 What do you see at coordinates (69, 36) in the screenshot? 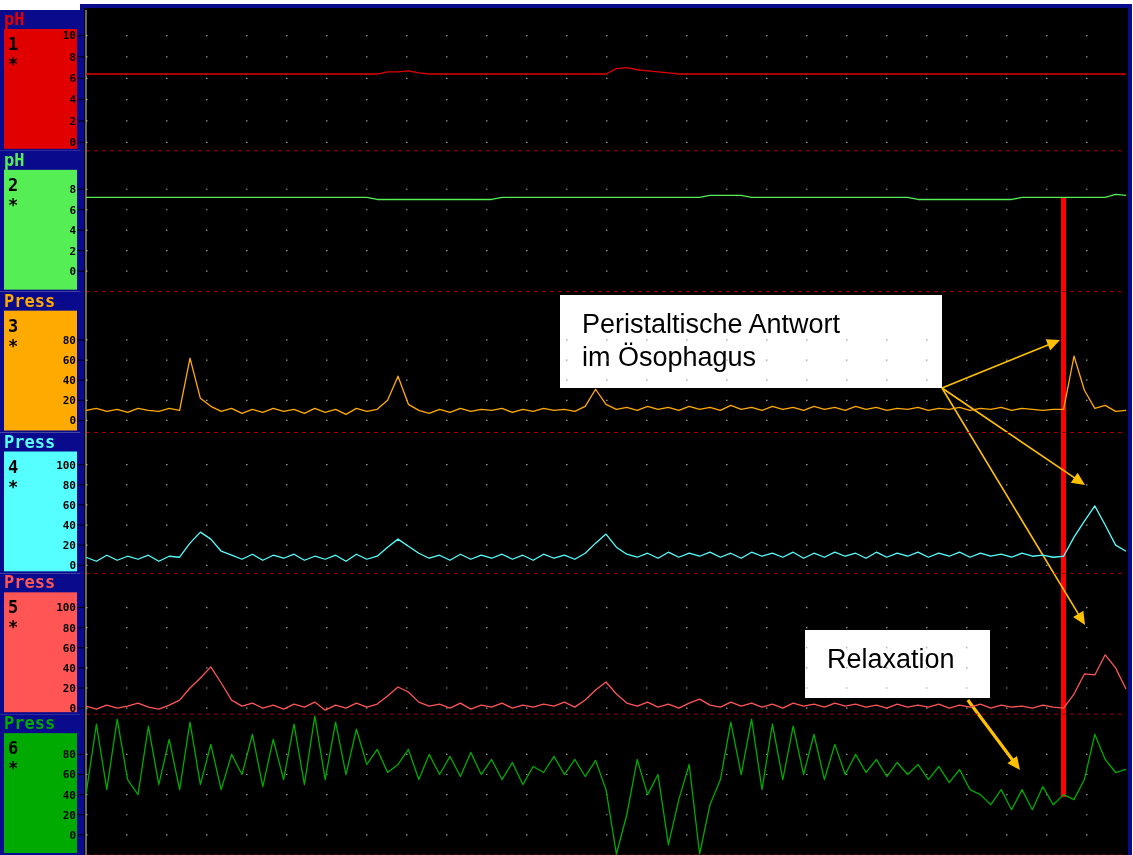
I see `y-tick-label: 10` at bounding box center [69, 36].